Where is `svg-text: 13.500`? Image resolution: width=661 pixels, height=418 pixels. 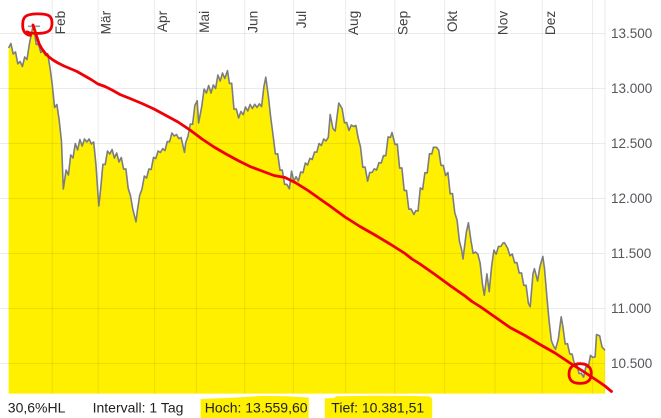
svg-text: 13.500 is located at coordinates (631, 33).